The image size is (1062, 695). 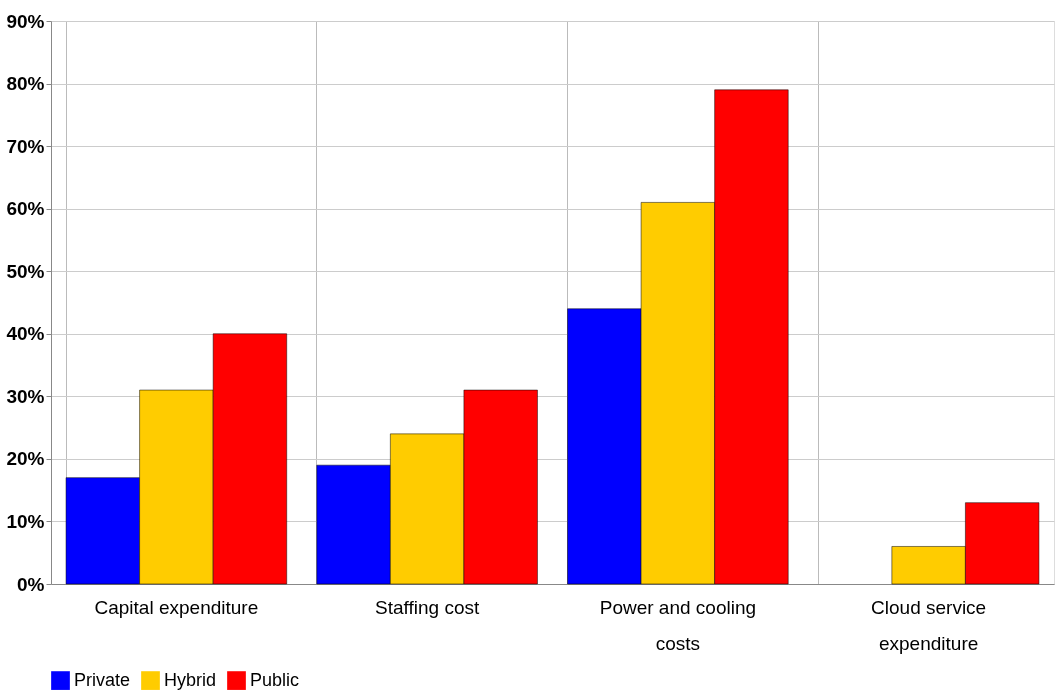 I want to click on legend-label: Hybrid, so click(x=190, y=679).